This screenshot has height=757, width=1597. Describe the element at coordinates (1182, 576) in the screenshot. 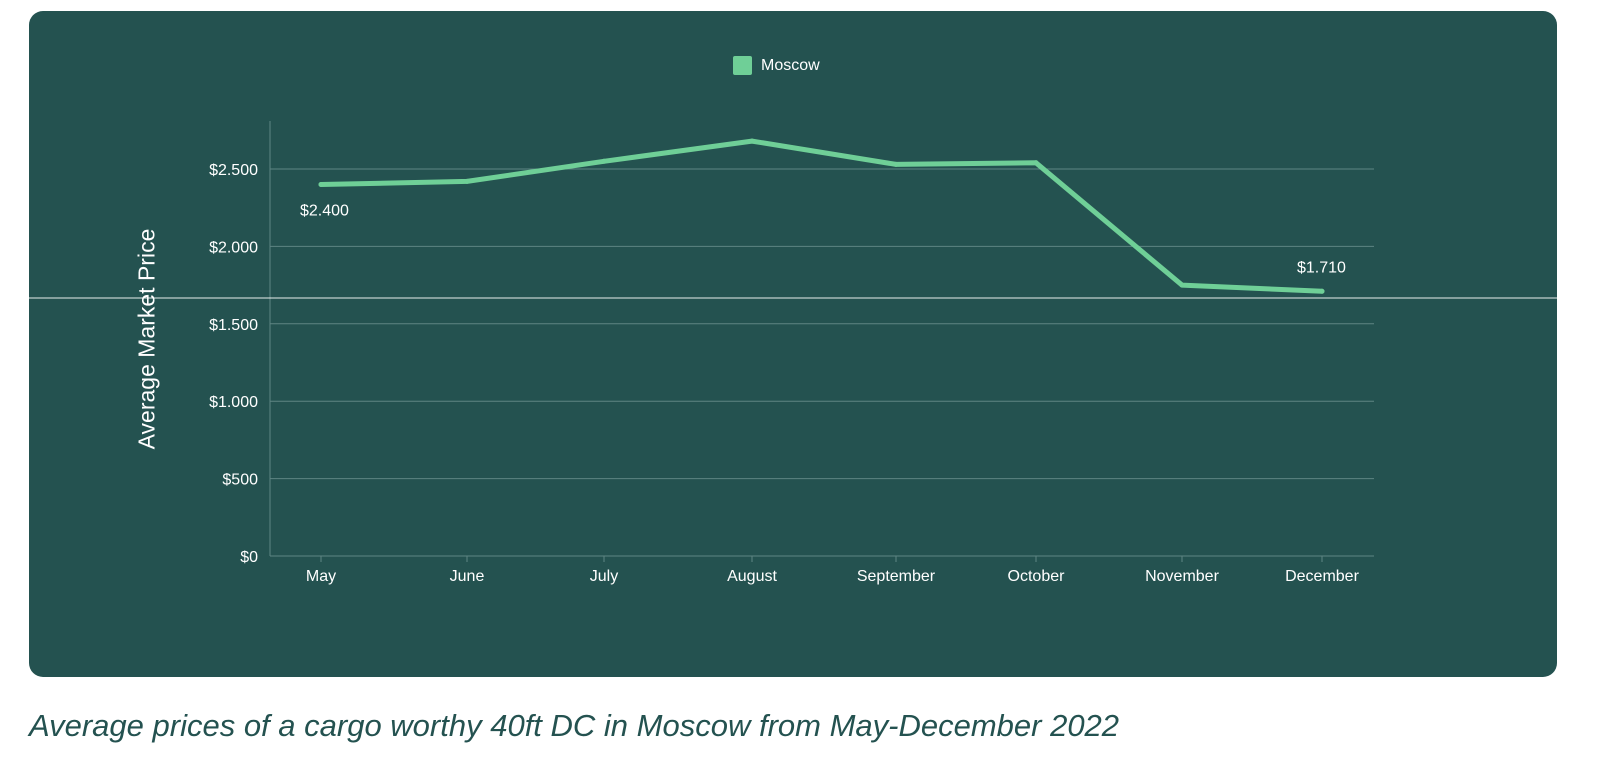

I see `x-tick-label-november: November` at that location.